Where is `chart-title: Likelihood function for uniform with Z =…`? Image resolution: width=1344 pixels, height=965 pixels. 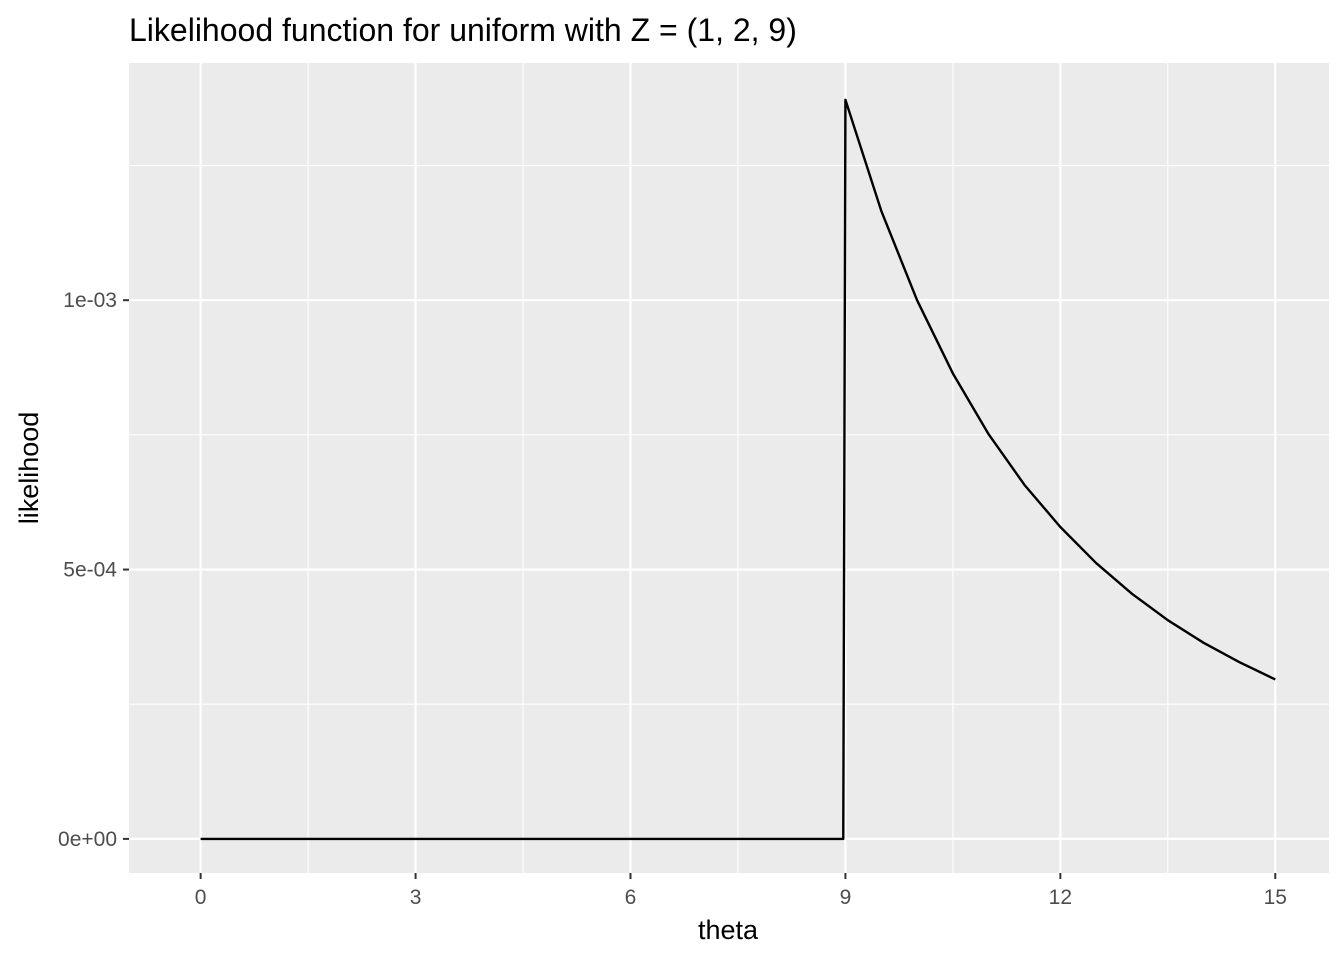
chart-title: Likelihood function for uniform with Z =… is located at coordinates (463, 30).